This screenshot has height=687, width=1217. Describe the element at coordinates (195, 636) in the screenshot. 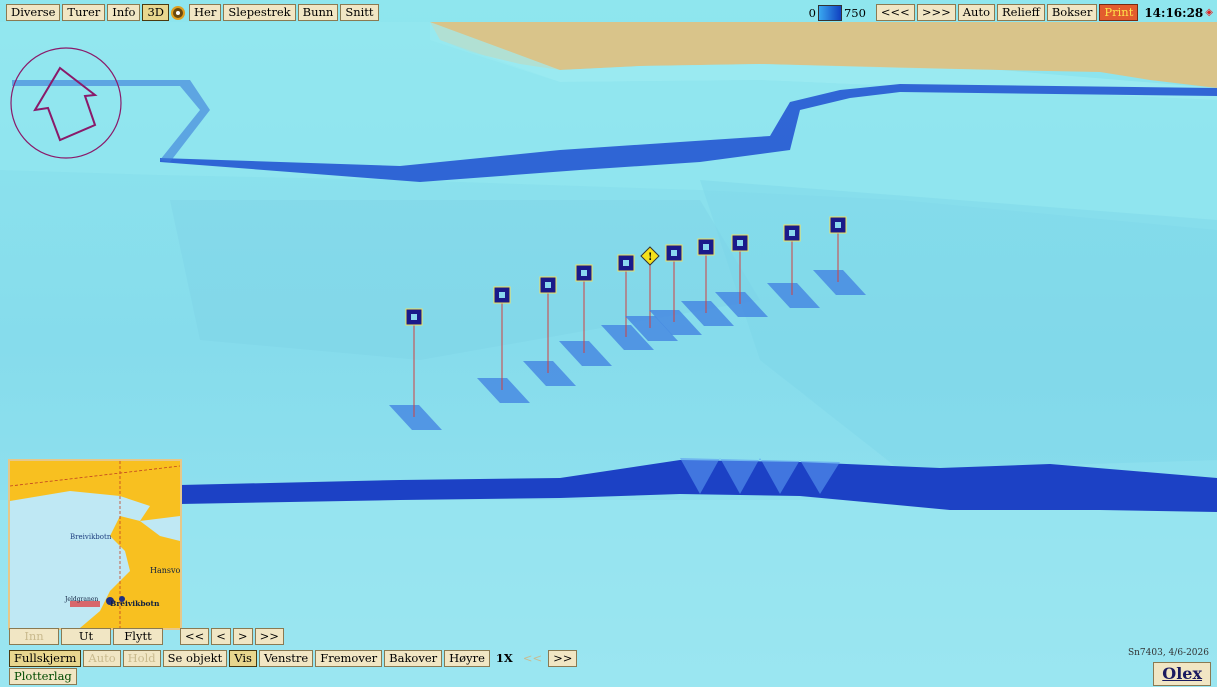

I see `arrow-first-button: <<` at that location.